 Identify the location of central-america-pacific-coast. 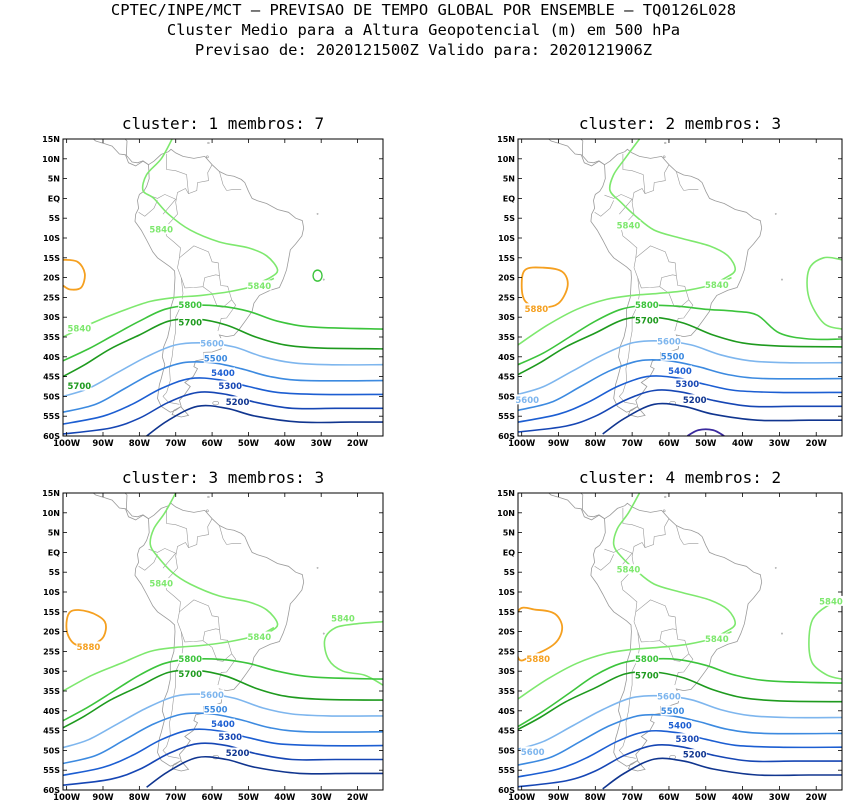
(576, 507).